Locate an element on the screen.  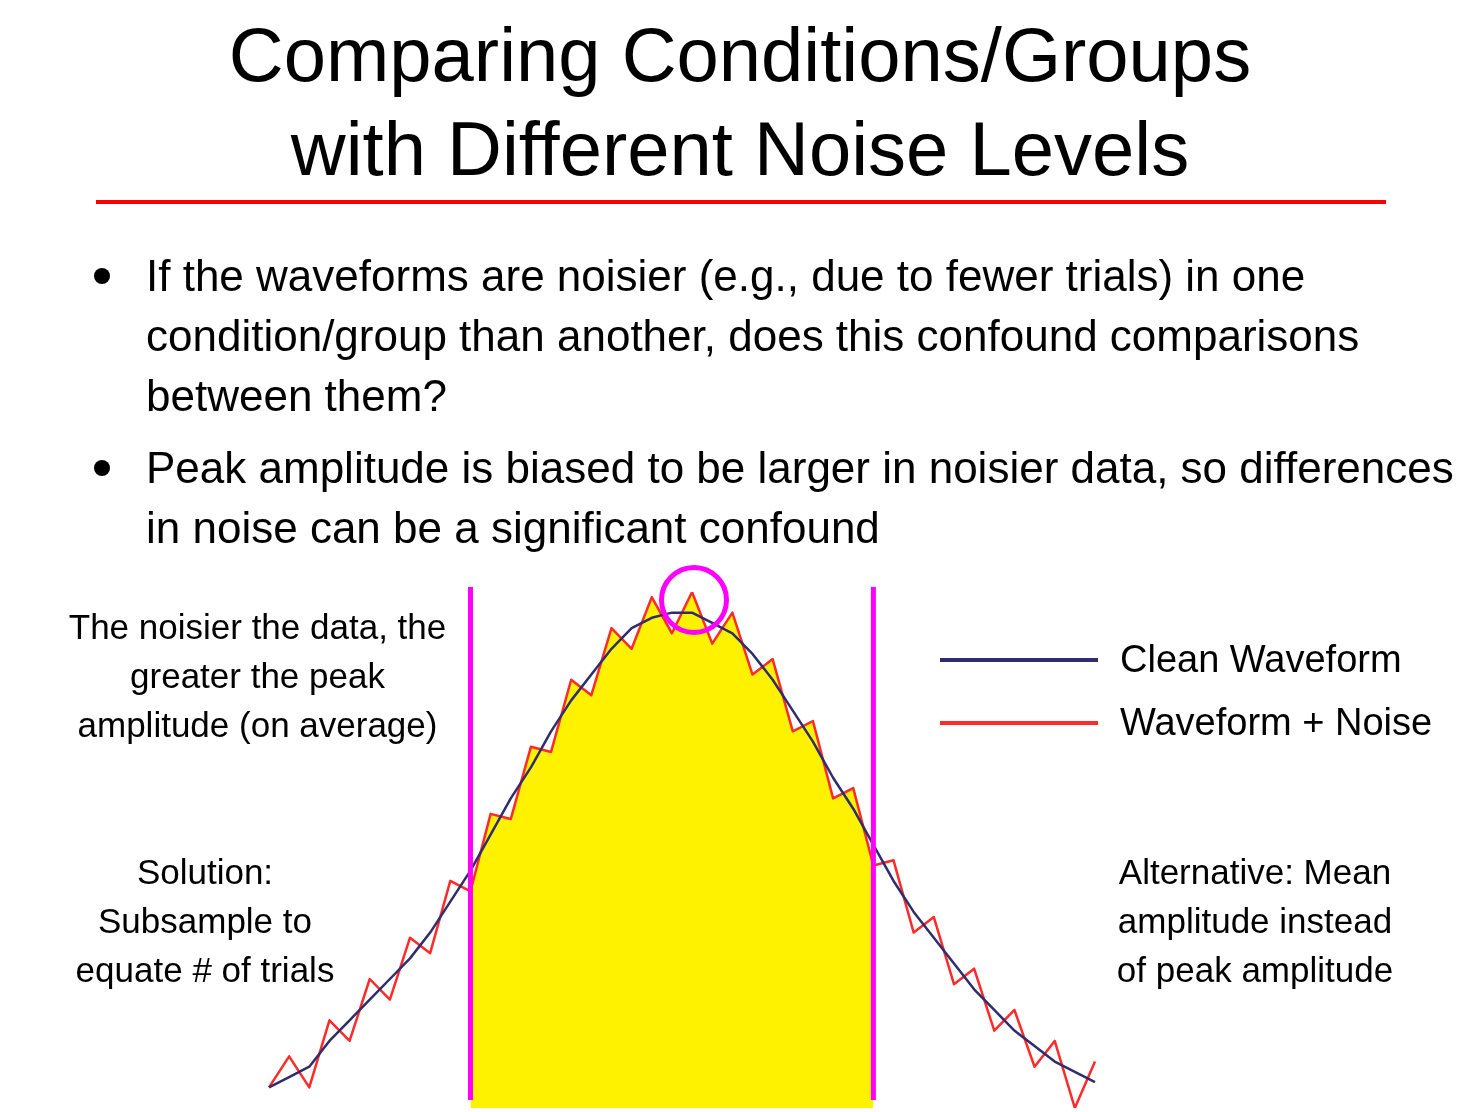
chart-title: Comparing Conditions/Groups with Different Noise Levels is located at coordinates (740, 102).